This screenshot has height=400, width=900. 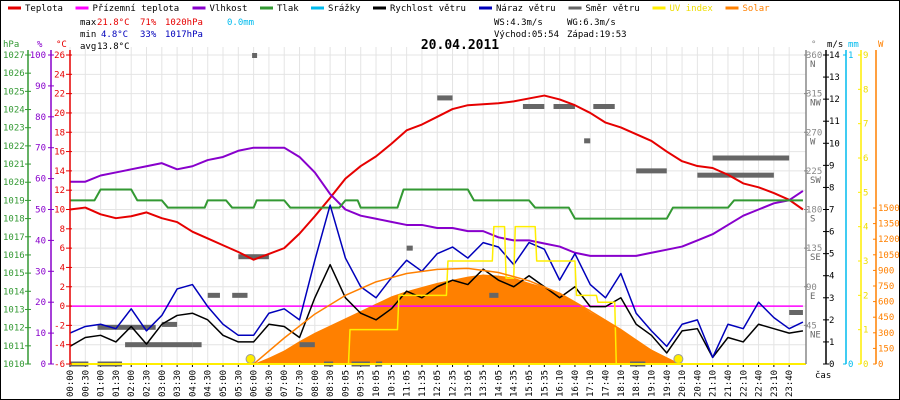 What do you see at coordinates (117, 383) in the screenshot?
I see `x-tick-label: 01:30` at bounding box center [117, 383].